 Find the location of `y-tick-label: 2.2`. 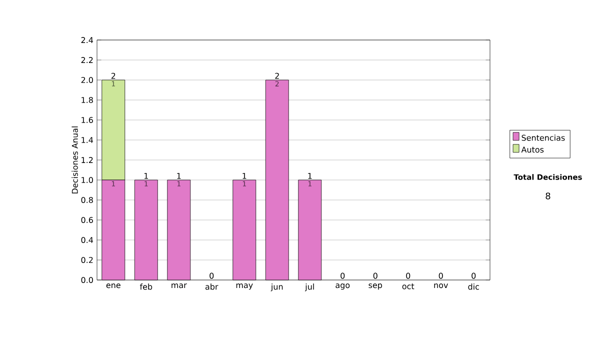

y-tick-label: 2.2 is located at coordinates (87, 60).